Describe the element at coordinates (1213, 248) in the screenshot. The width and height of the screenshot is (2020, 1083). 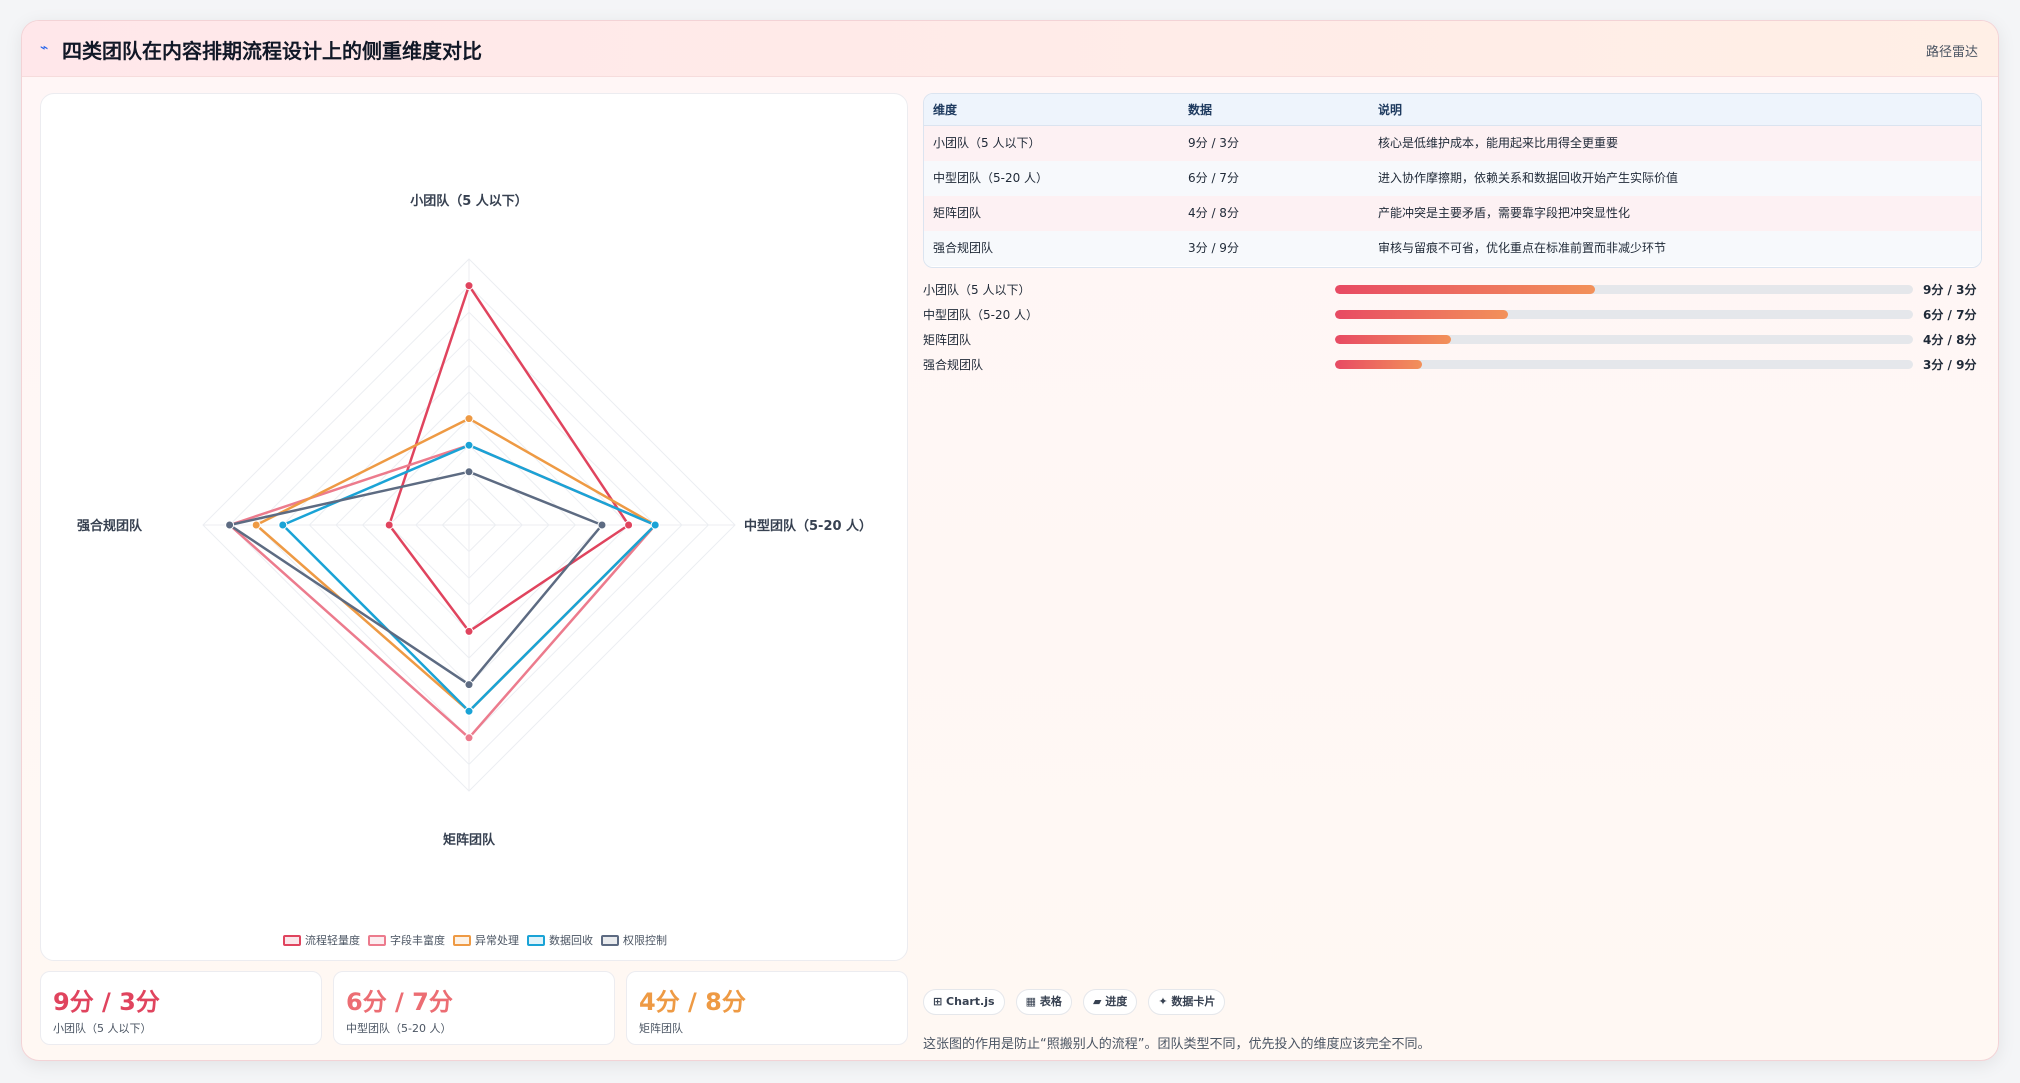
I see `table-cell: 3分 / 9分` at that location.